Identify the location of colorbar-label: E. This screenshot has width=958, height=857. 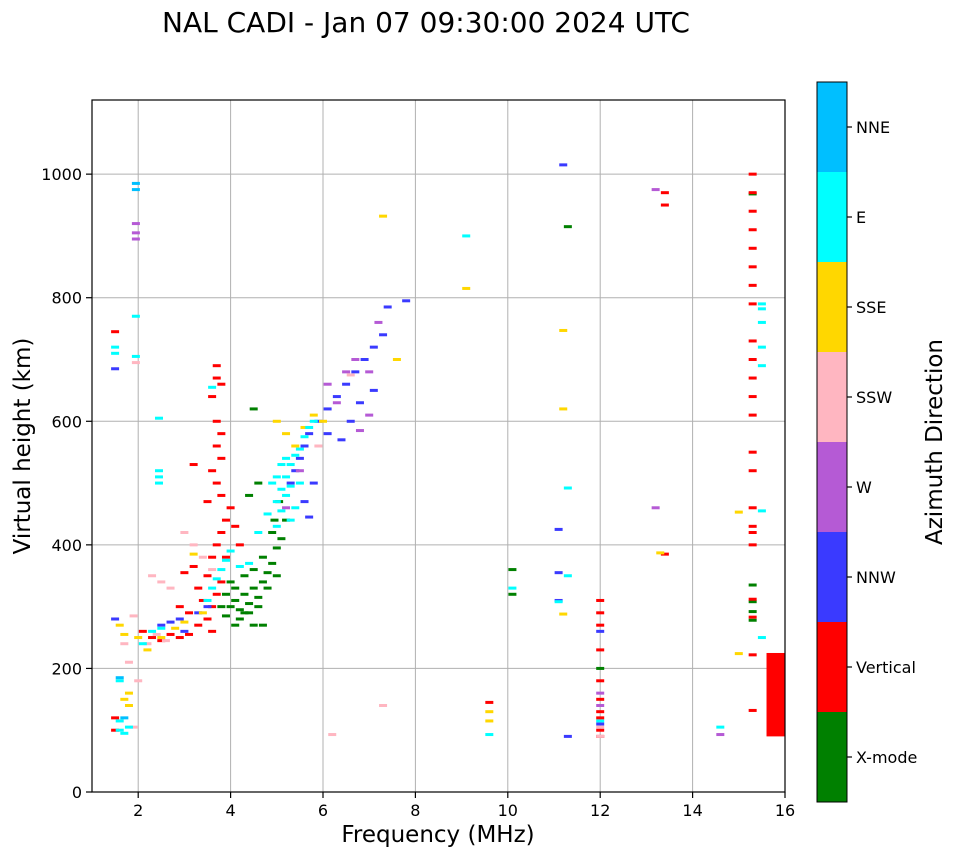
(861, 217).